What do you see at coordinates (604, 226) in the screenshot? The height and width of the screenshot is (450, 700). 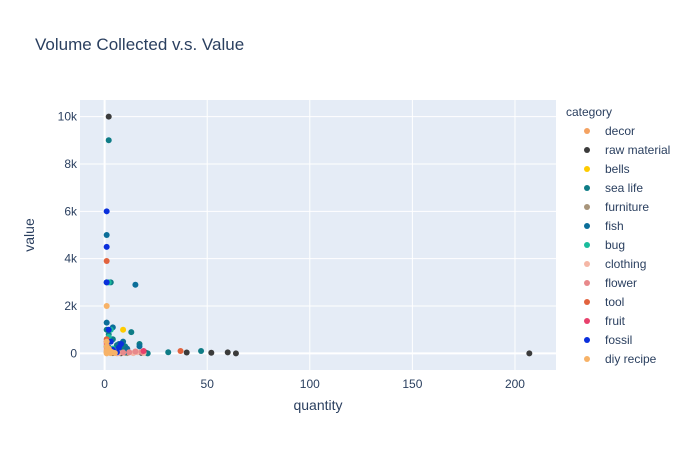 I see `legend-item: fish` at bounding box center [604, 226].